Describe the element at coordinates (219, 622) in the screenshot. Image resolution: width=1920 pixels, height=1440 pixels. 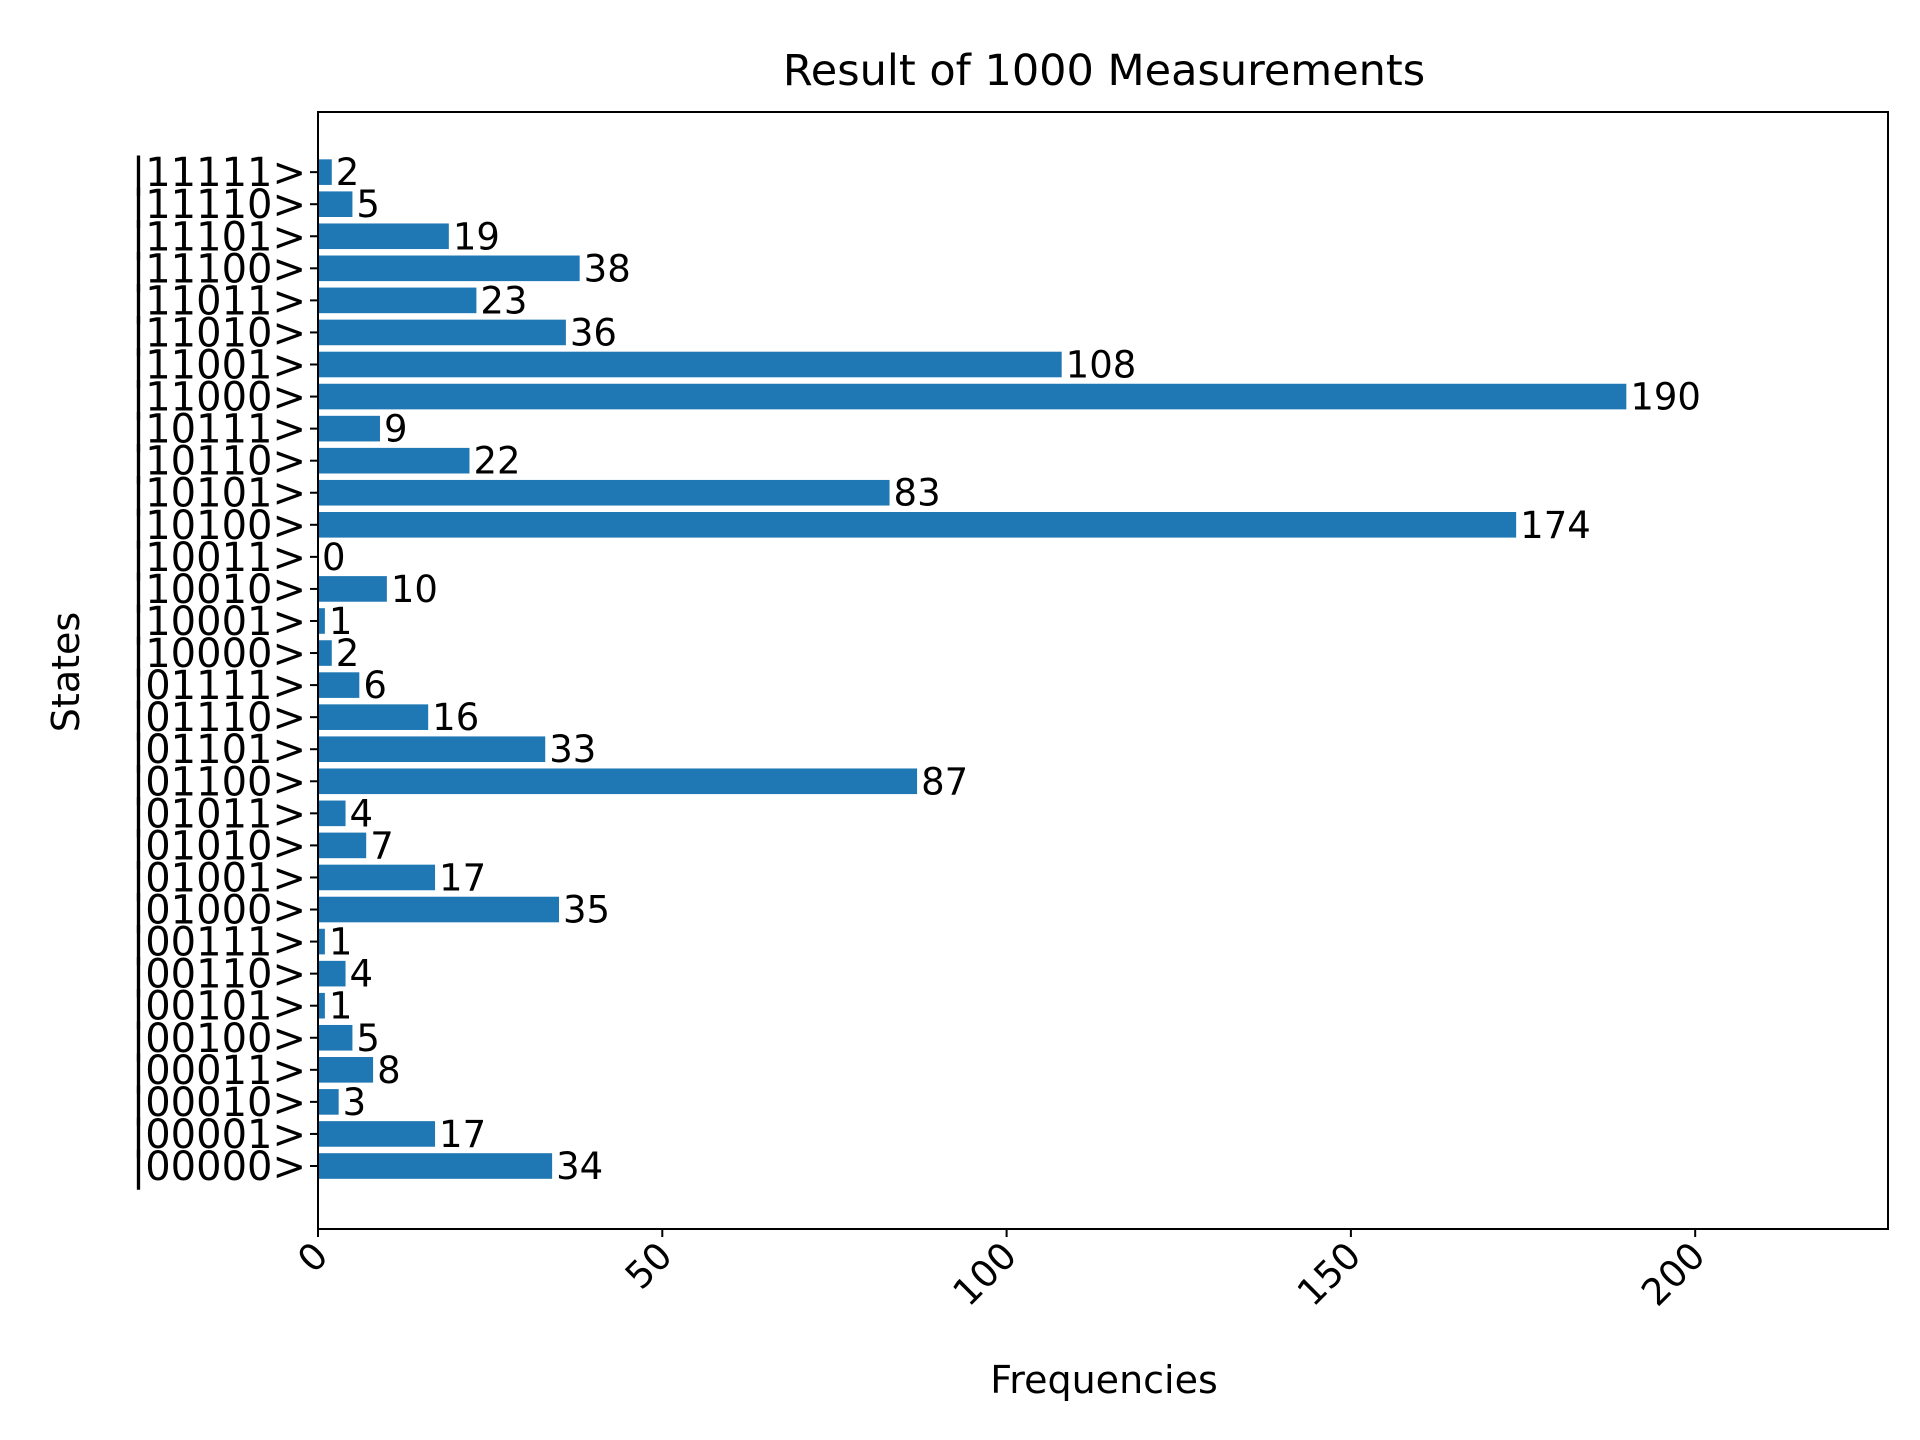
I see `y-tick-label: |10001>` at that location.